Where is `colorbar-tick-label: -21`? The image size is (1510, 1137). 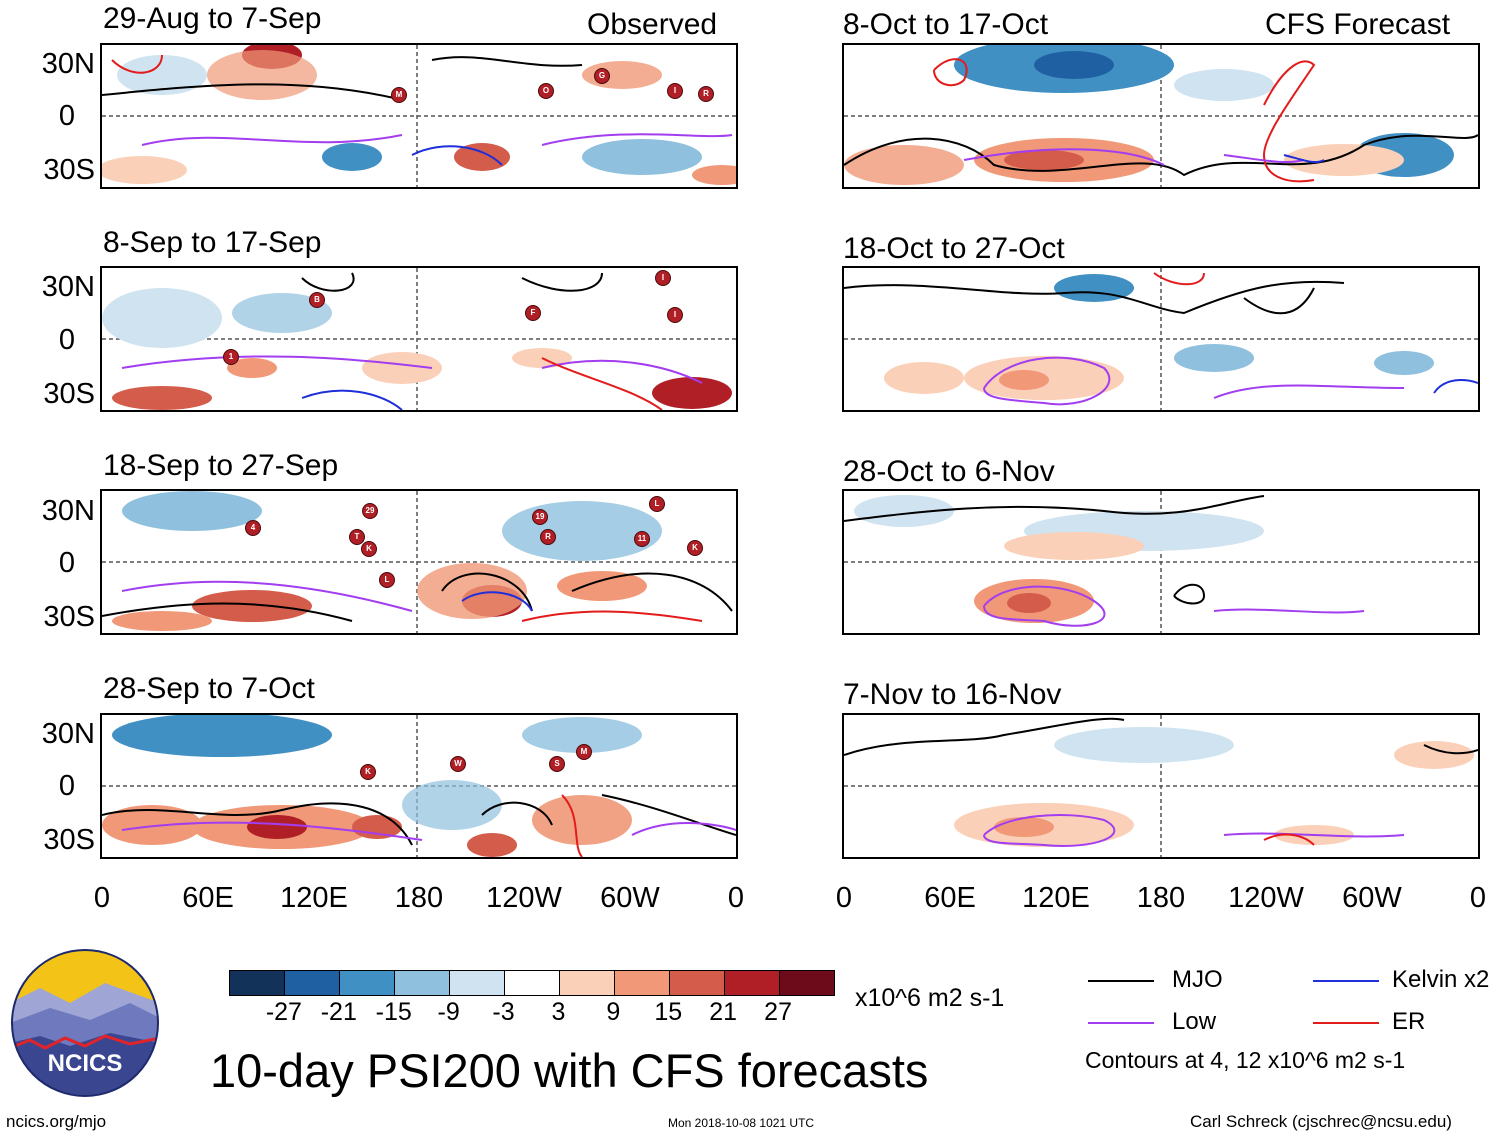 colorbar-tick-label: -21 is located at coordinates (338, 1012).